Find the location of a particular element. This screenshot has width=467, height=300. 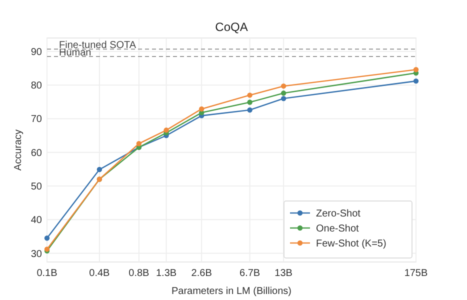

y-tick-label: 30 is located at coordinates (36, 254).